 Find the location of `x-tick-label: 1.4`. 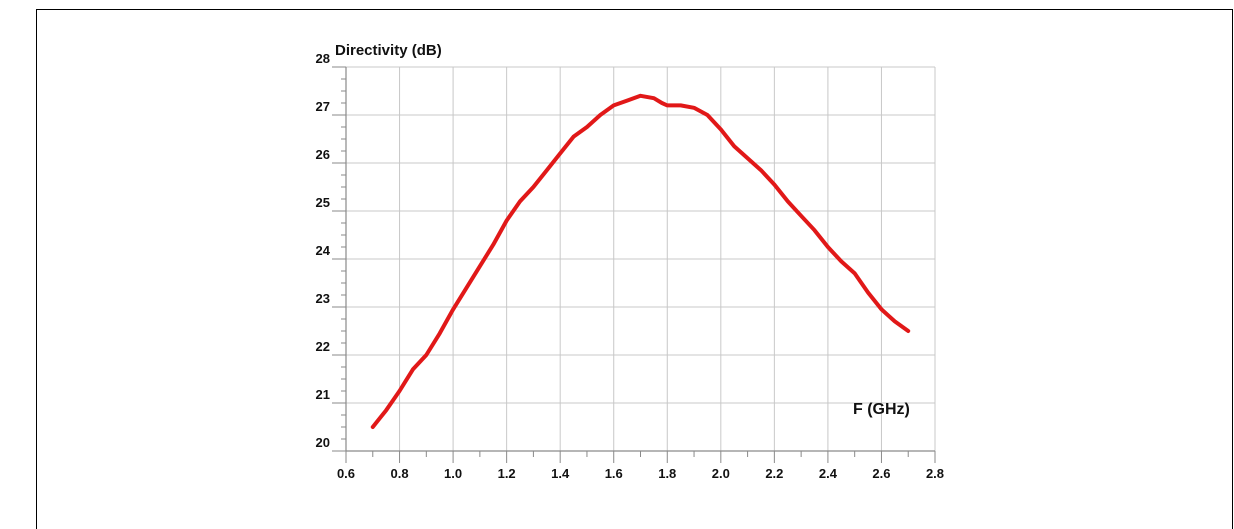

x-tick-label: 1.4 is located at coordinates (560, 473).